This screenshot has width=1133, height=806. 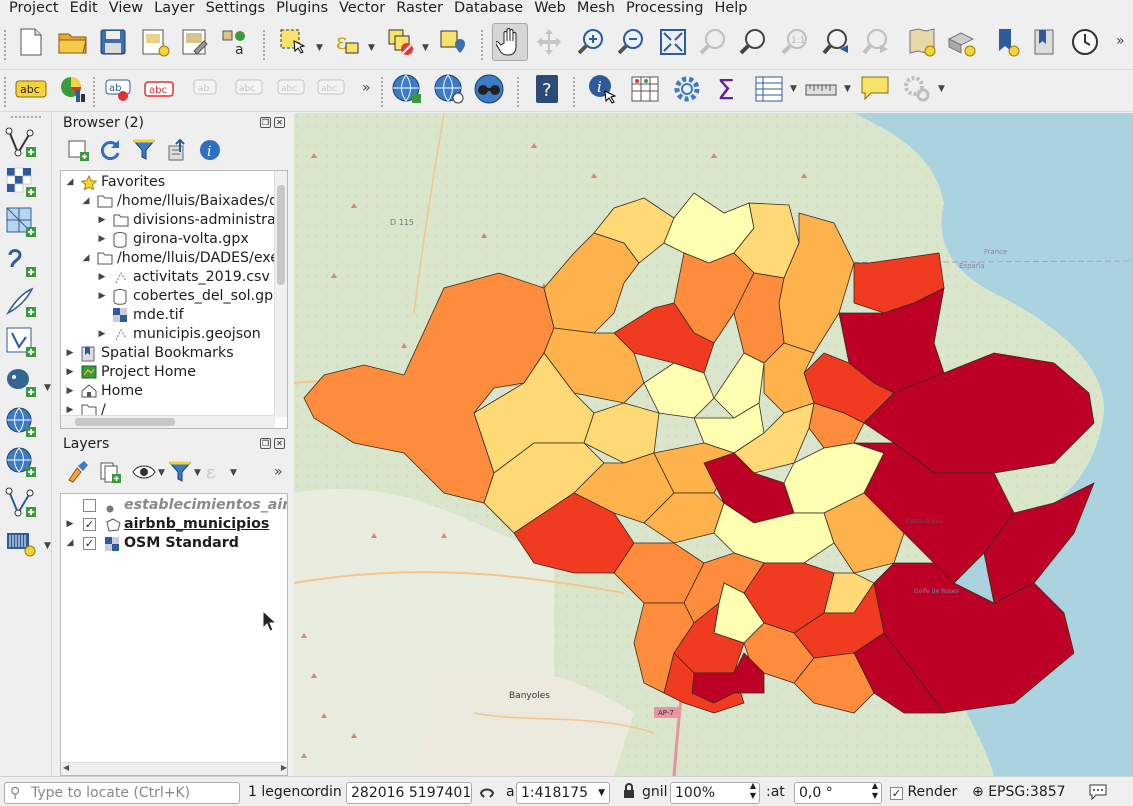 I want to click on layer-visibility-checkbox, so click(x=89, y=505).